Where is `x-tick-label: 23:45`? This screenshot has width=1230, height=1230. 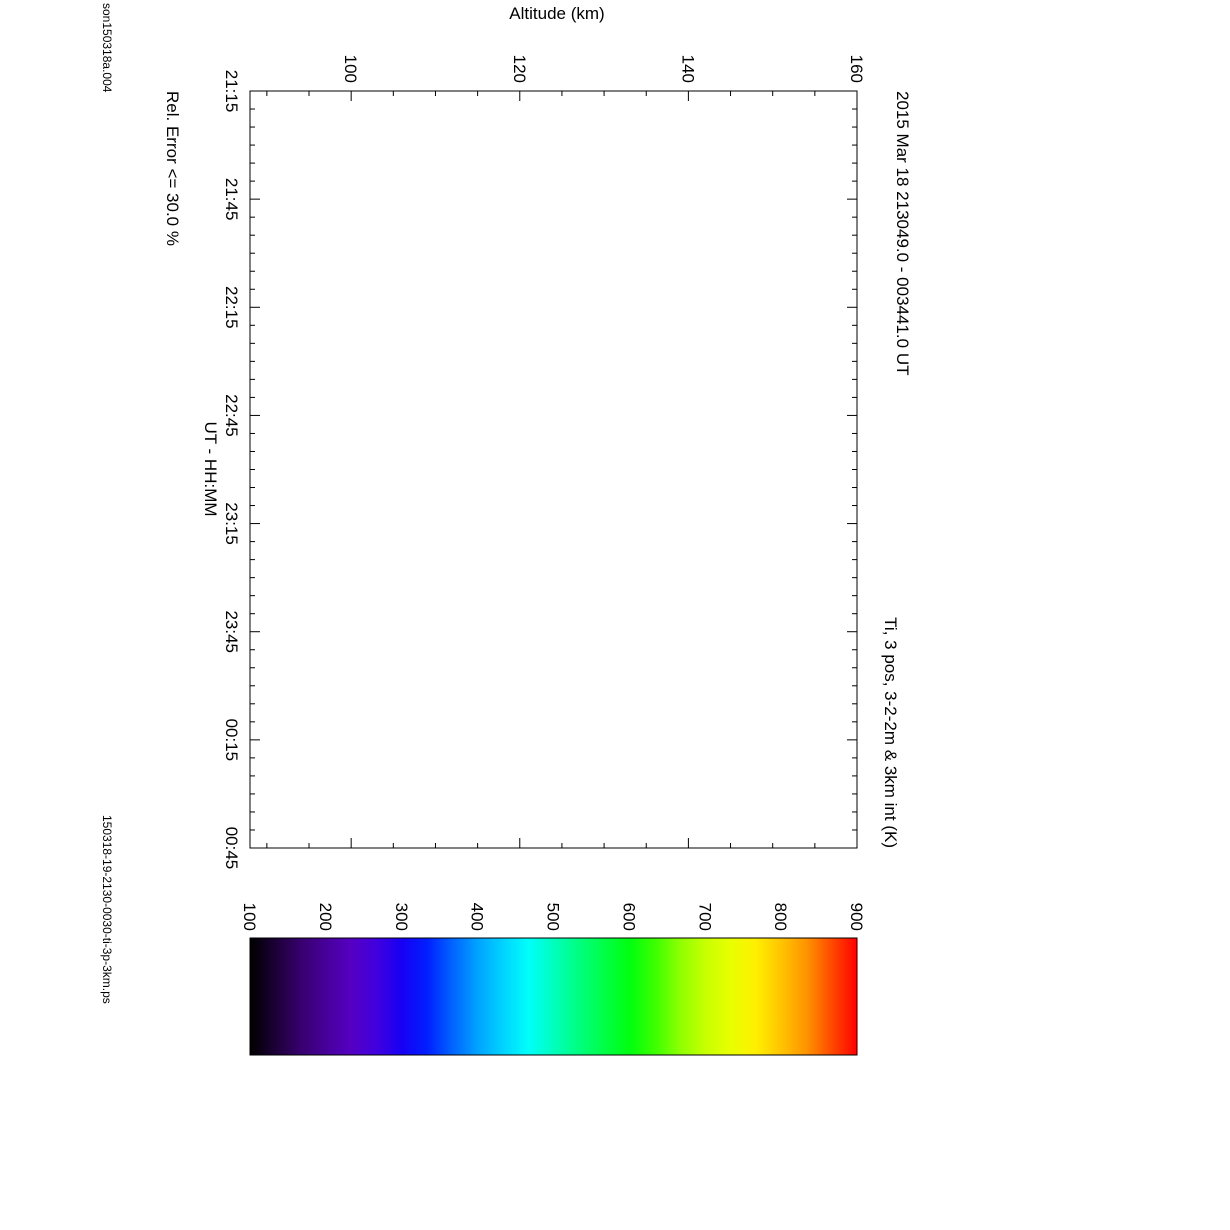 x-tick-label: 23:45 is located at coordinates (231, 631).